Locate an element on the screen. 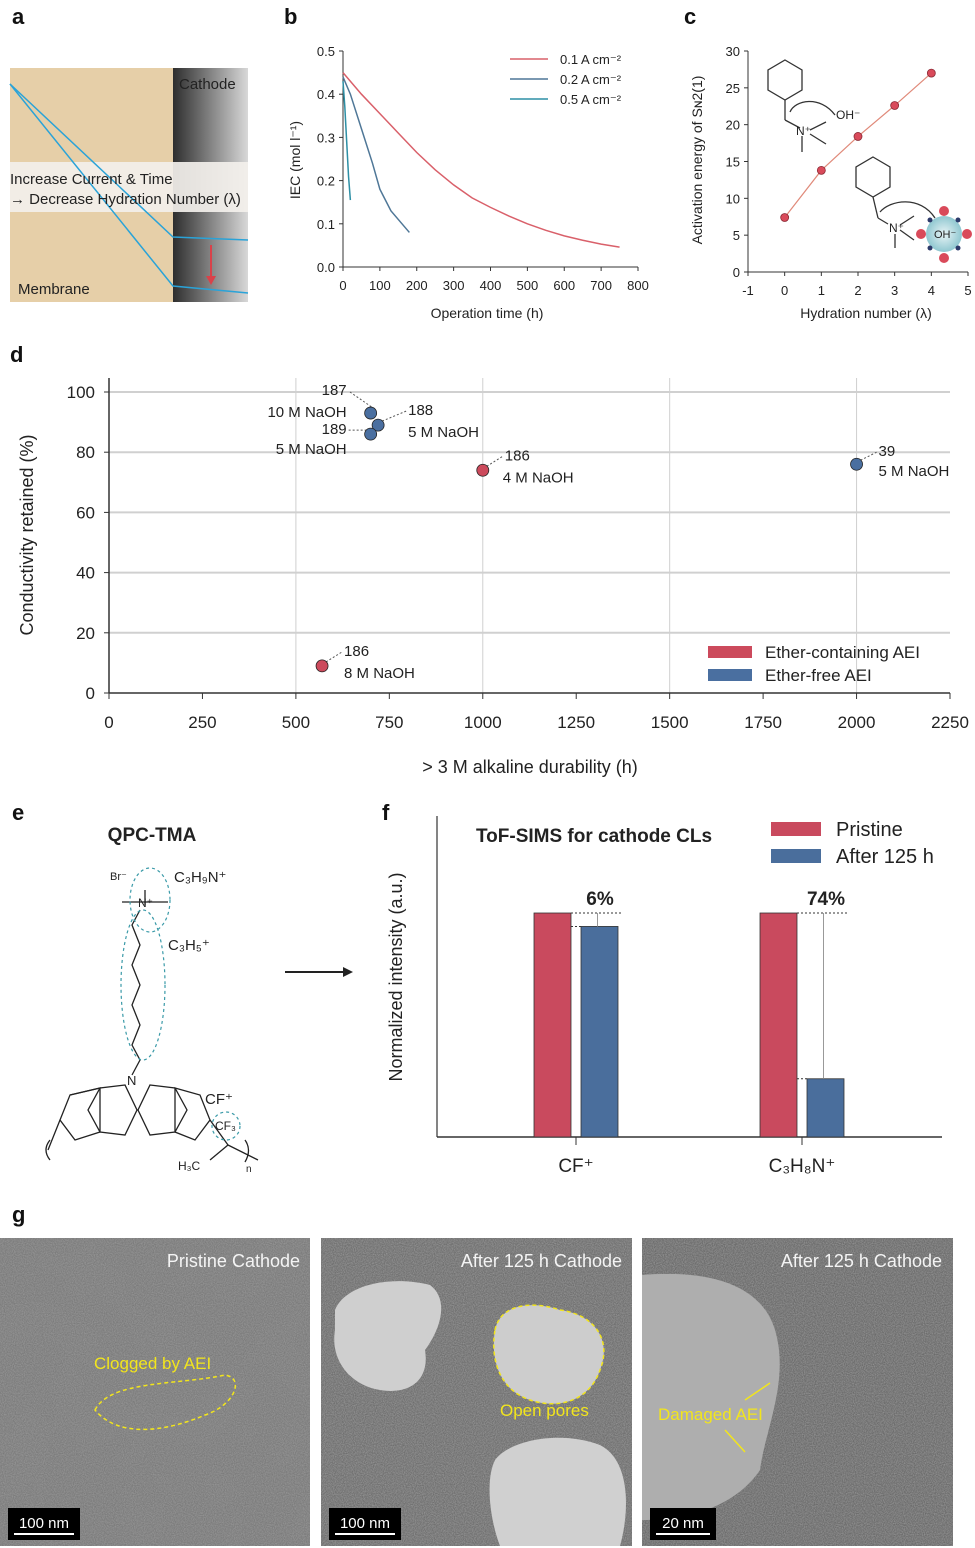 The height and width of the screenshot is (1548, 975). d-legend-swatch-ether-containing is located at coordinates (730, 652).